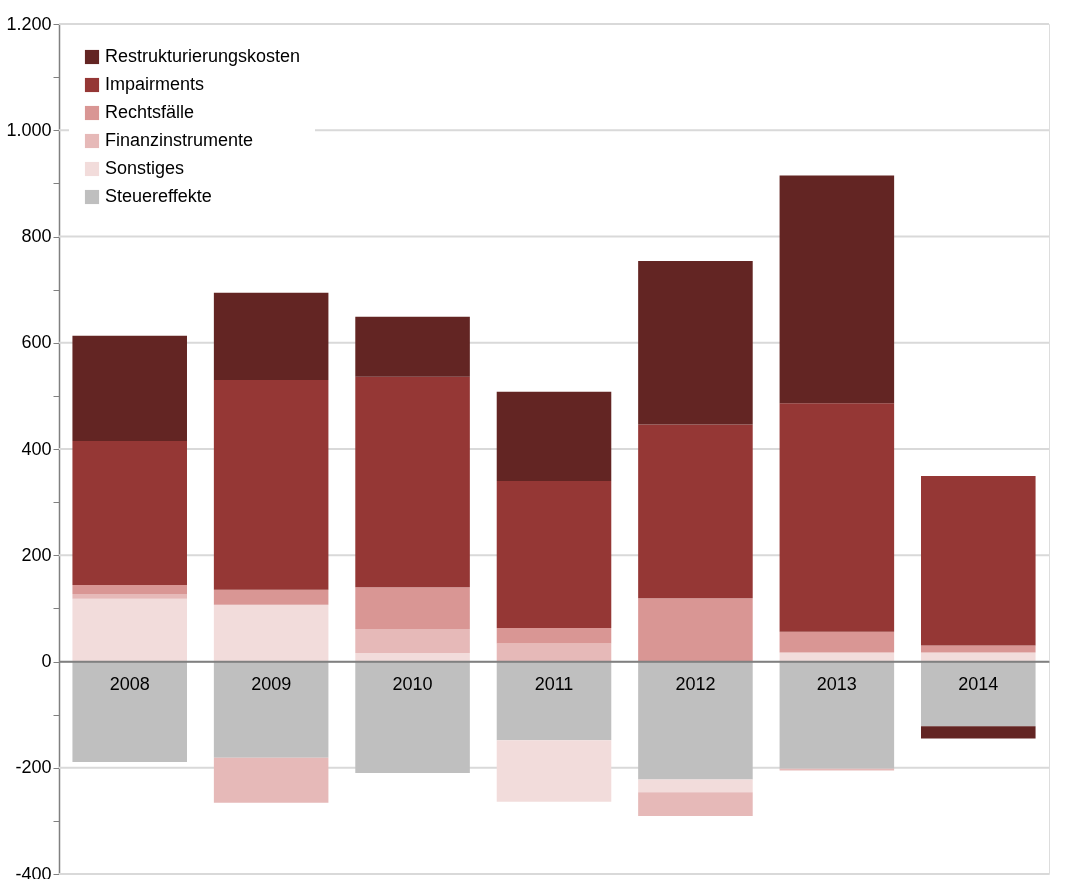 The height and width of the screenshot is (879, 1085). Describe the element at coordinates (695, 684) in the screenshot. I see `x-tick-label: 2012` at that location.